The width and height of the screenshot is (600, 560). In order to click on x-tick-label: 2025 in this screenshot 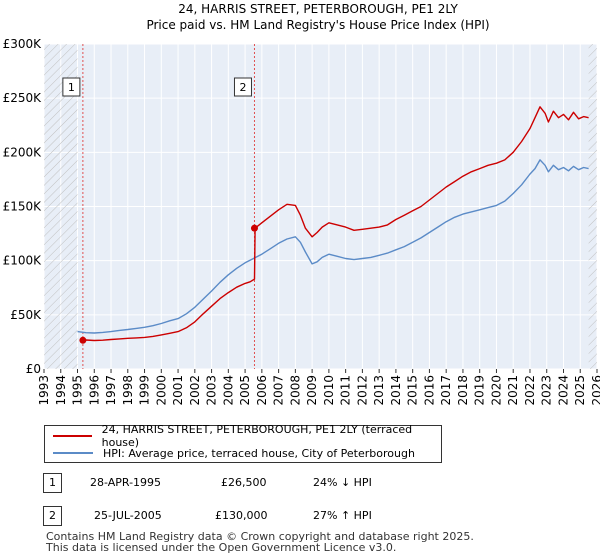, I will do `click(580, 390)`.